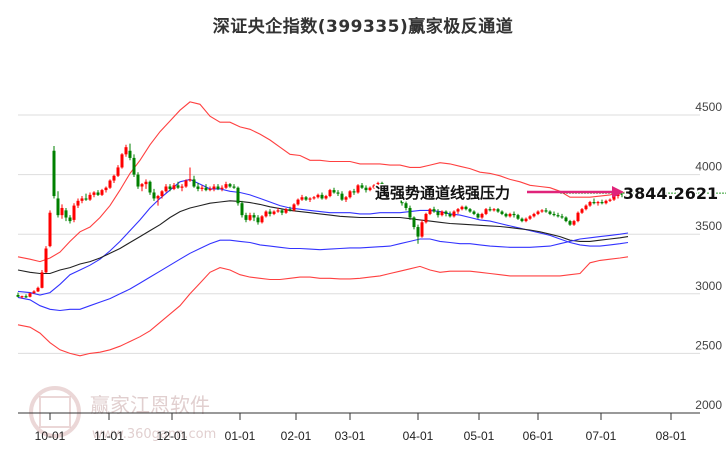  What do you see at coordinates (109, 436) in the screenshot?
I see `x-tick-label: 11-01` at bounding box center [109, 436].